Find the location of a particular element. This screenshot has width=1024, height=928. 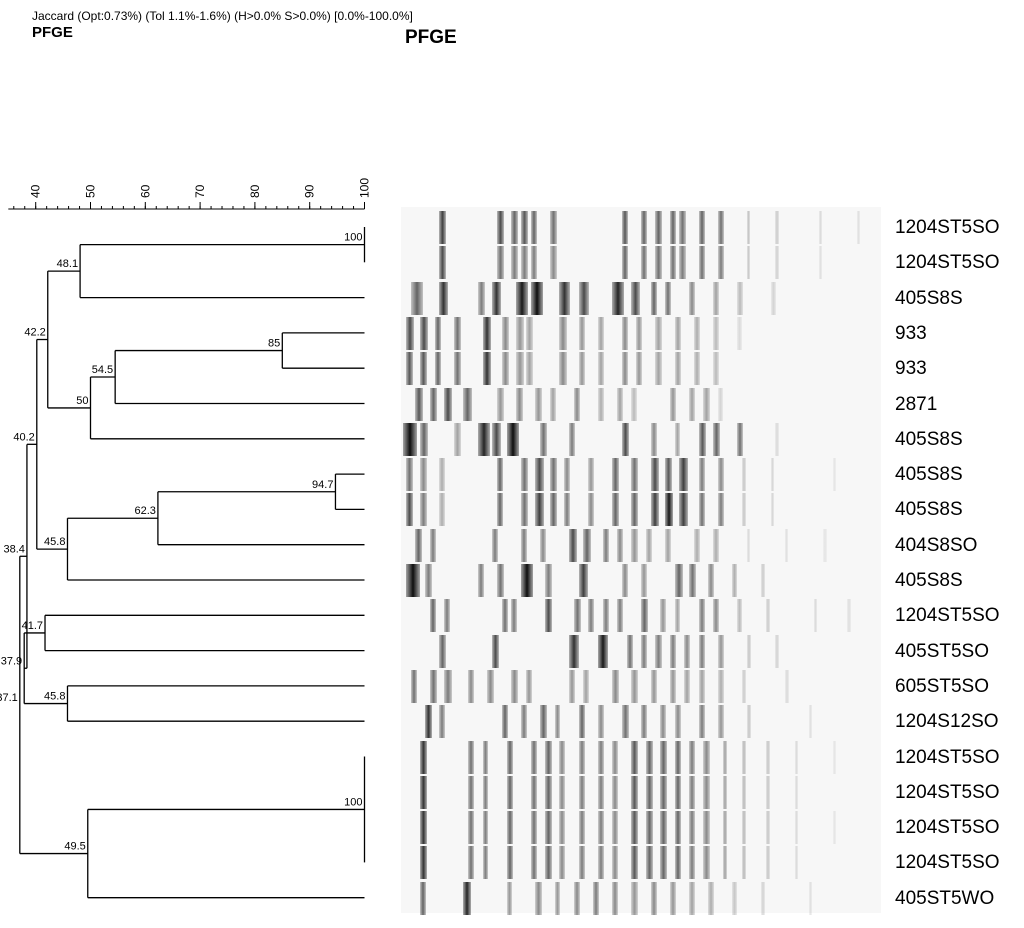

dendrogram-node-label: 45.8 is located at coordinates (54, 697).